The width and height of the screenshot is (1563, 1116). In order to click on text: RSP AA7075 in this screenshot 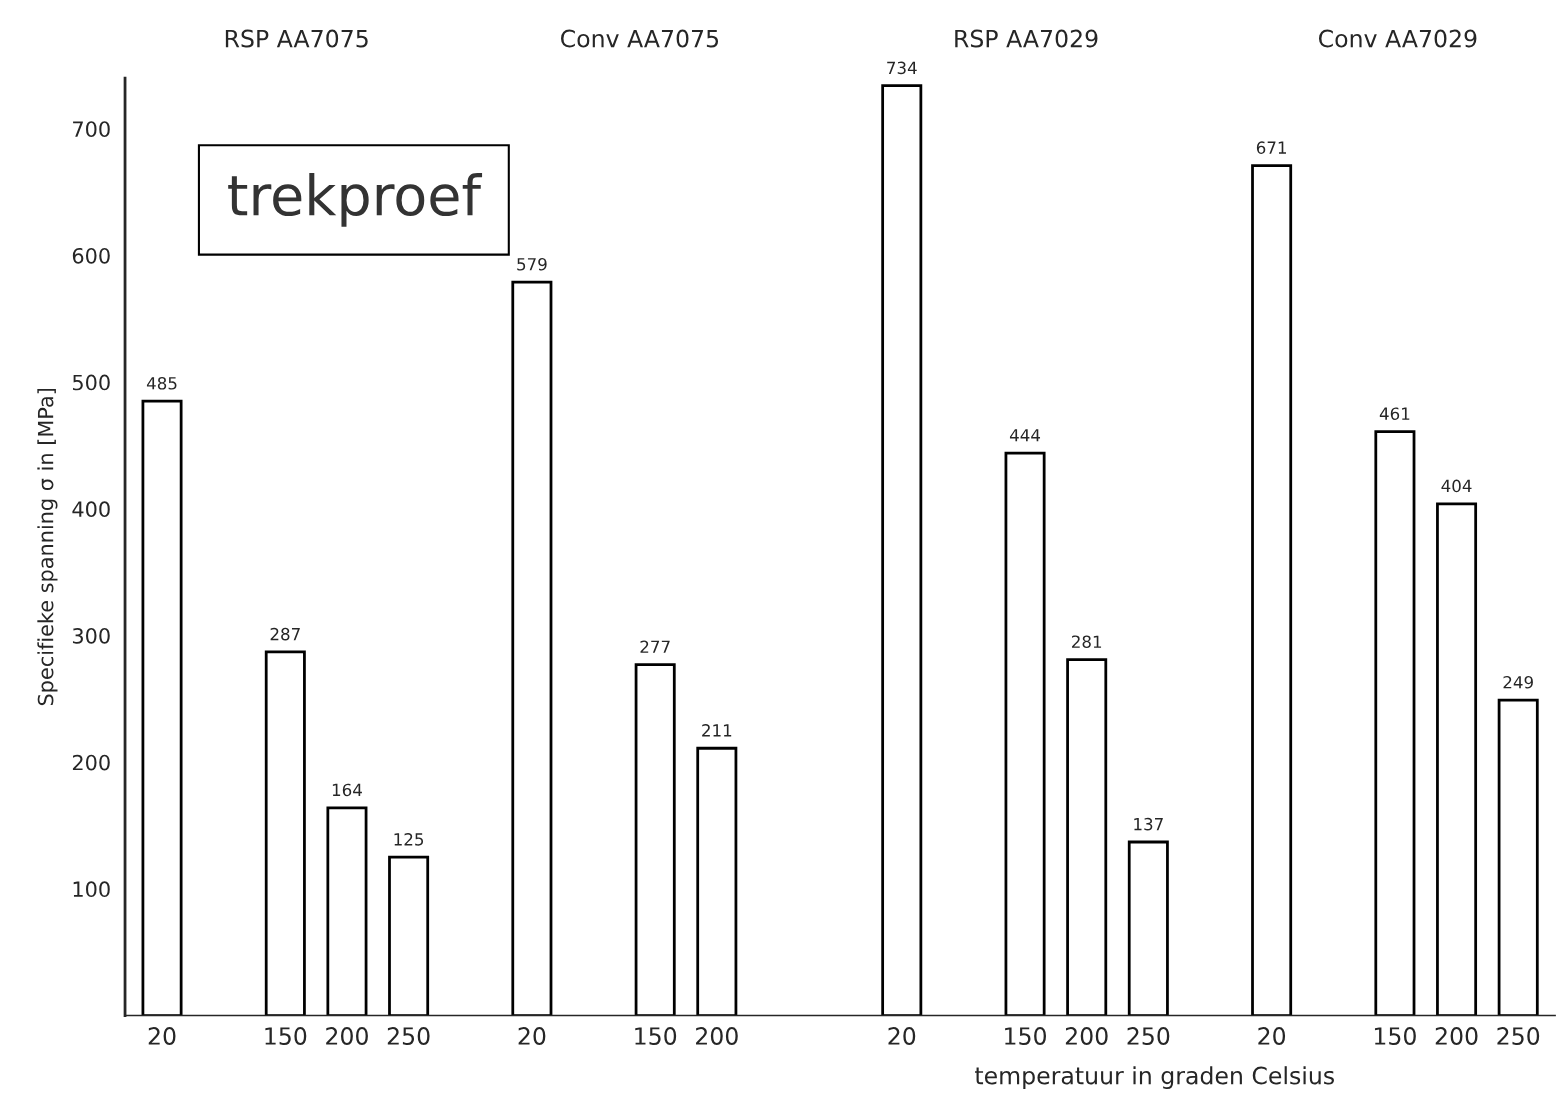, I will do `click(296, 38)`.